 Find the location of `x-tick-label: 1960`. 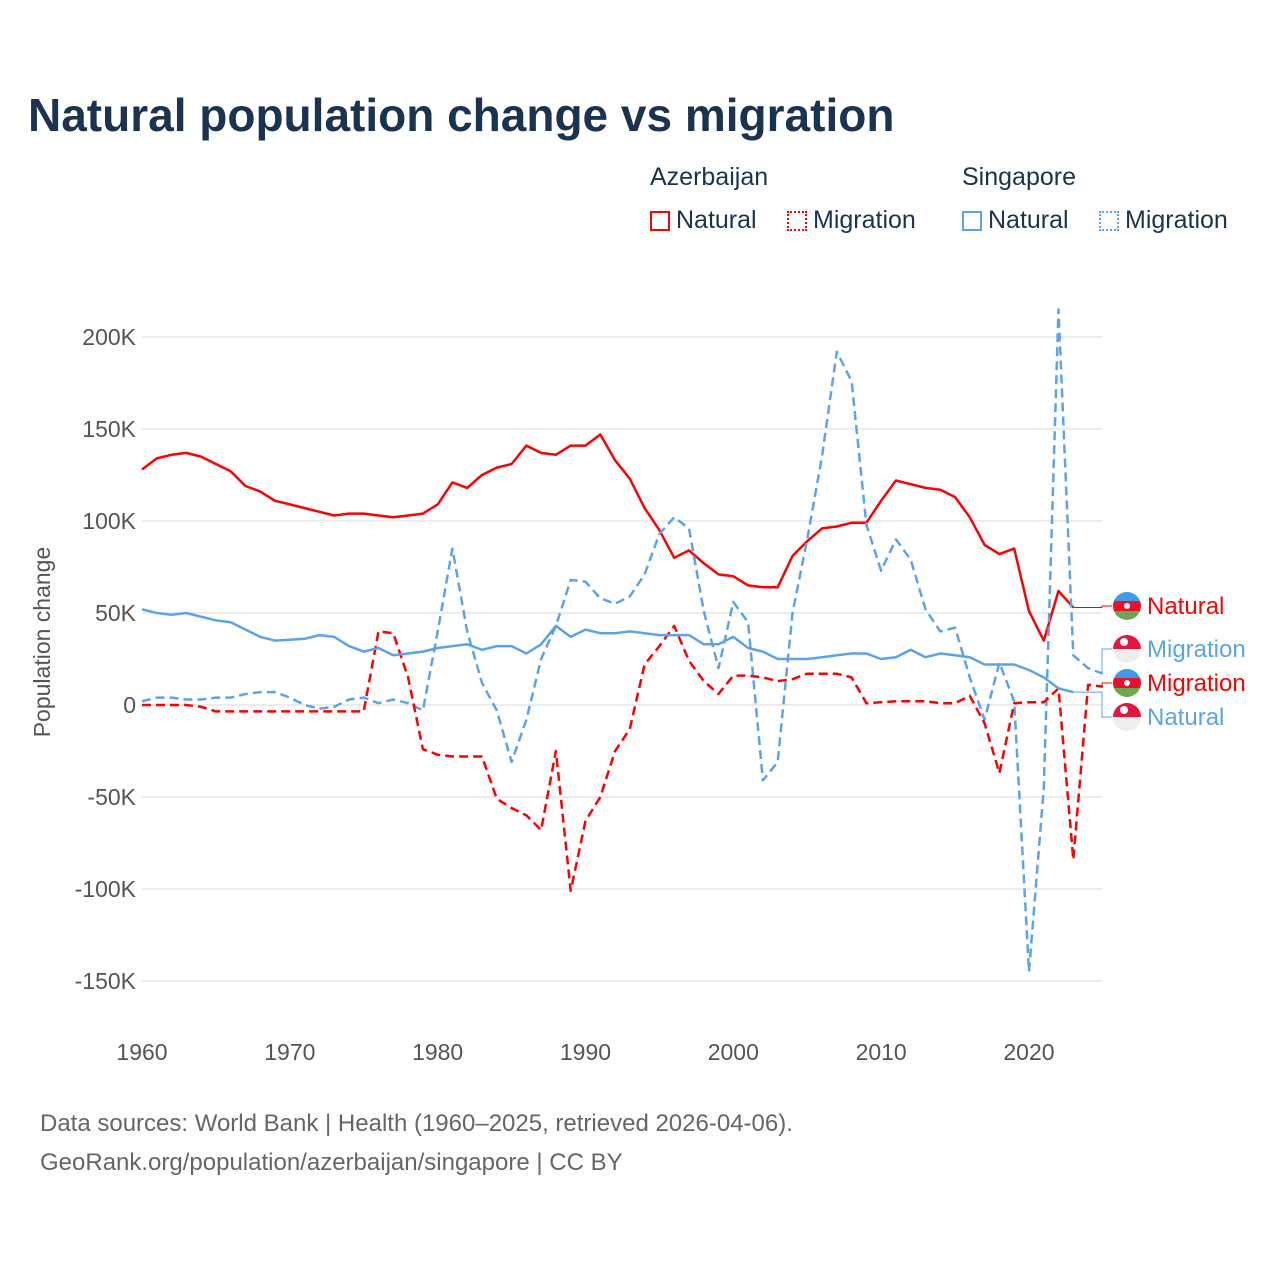

x-tick-label: 1960 is located at coordinates (141, 1052).